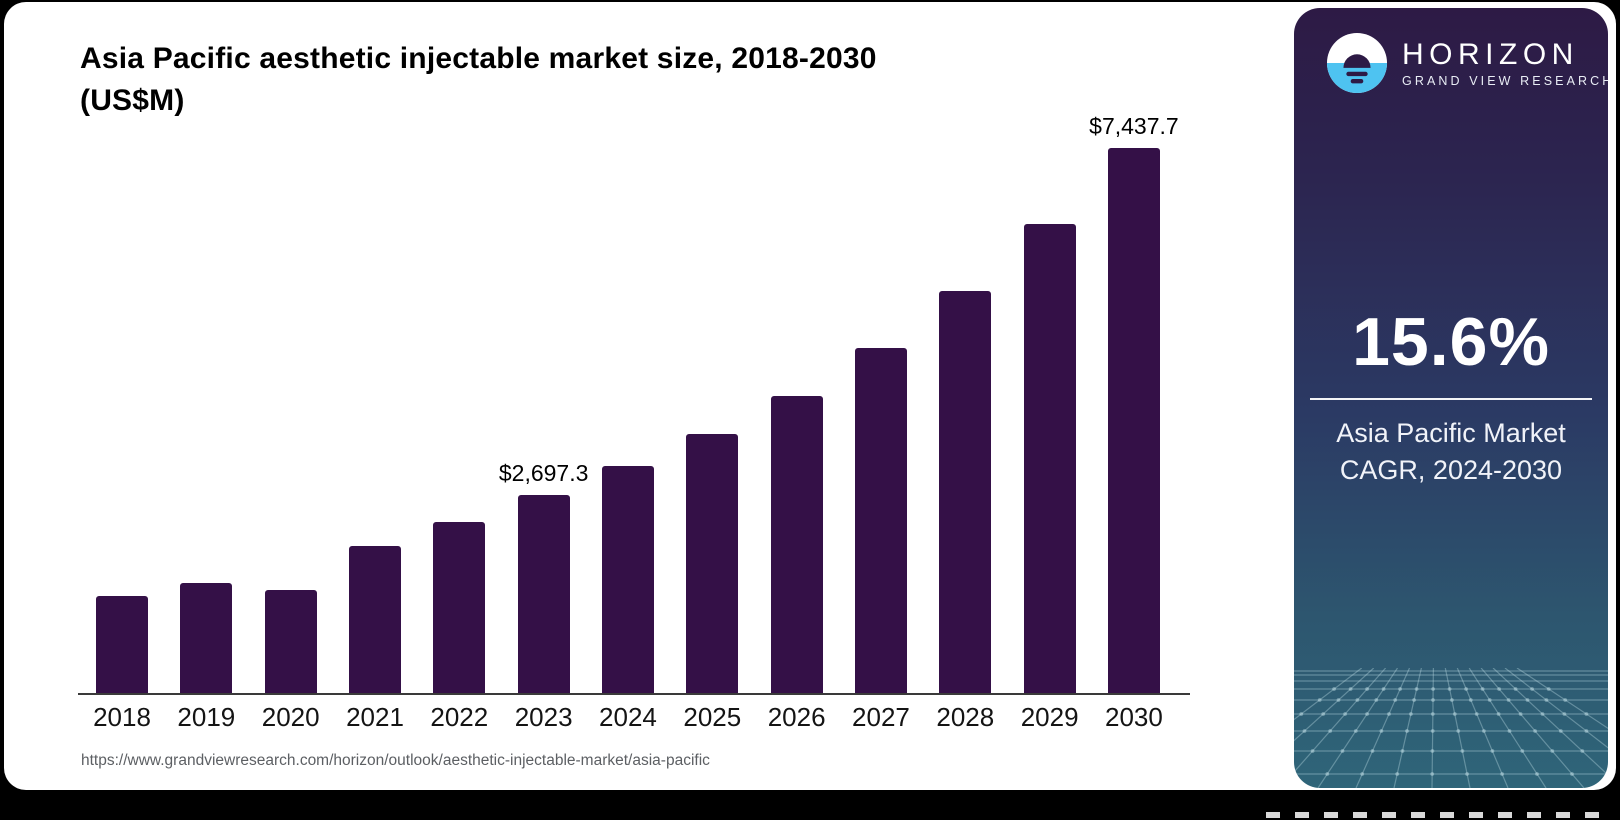 Image resolution: width=1620 pixels, height=820 pixels. I want to click on bar-2020, so click(290, 641).